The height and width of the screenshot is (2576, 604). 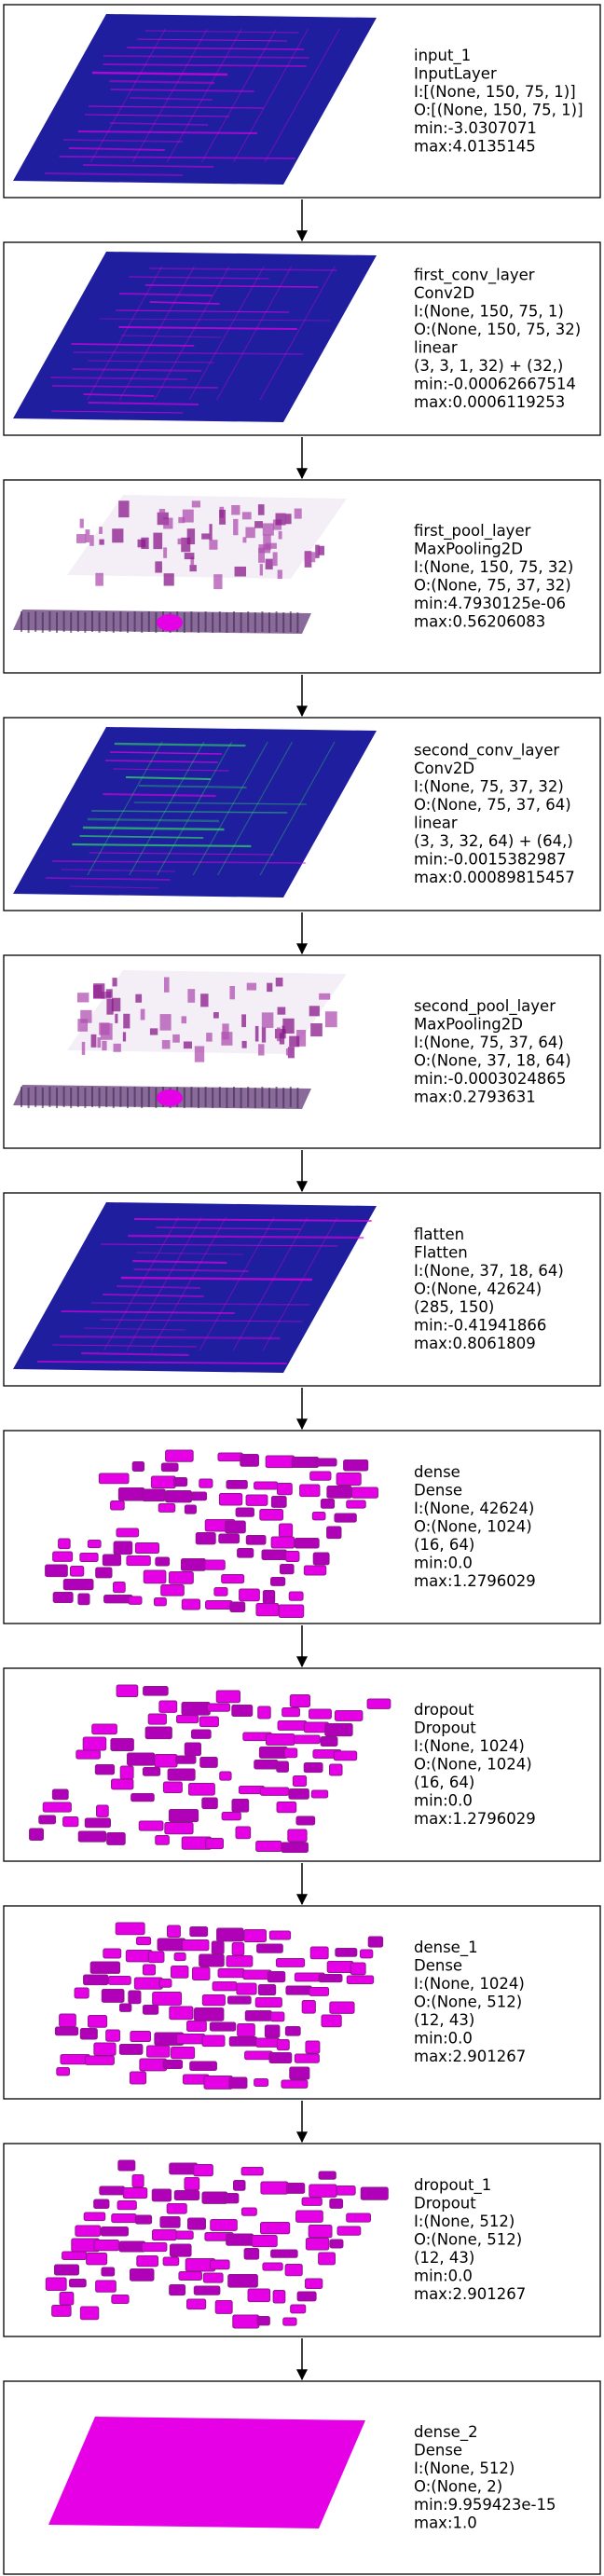 What do you see at coordinates (495, 877) in the screenshot?
I see `layer-label-line: max:0.00089815457` at bounding box center [495, 877].